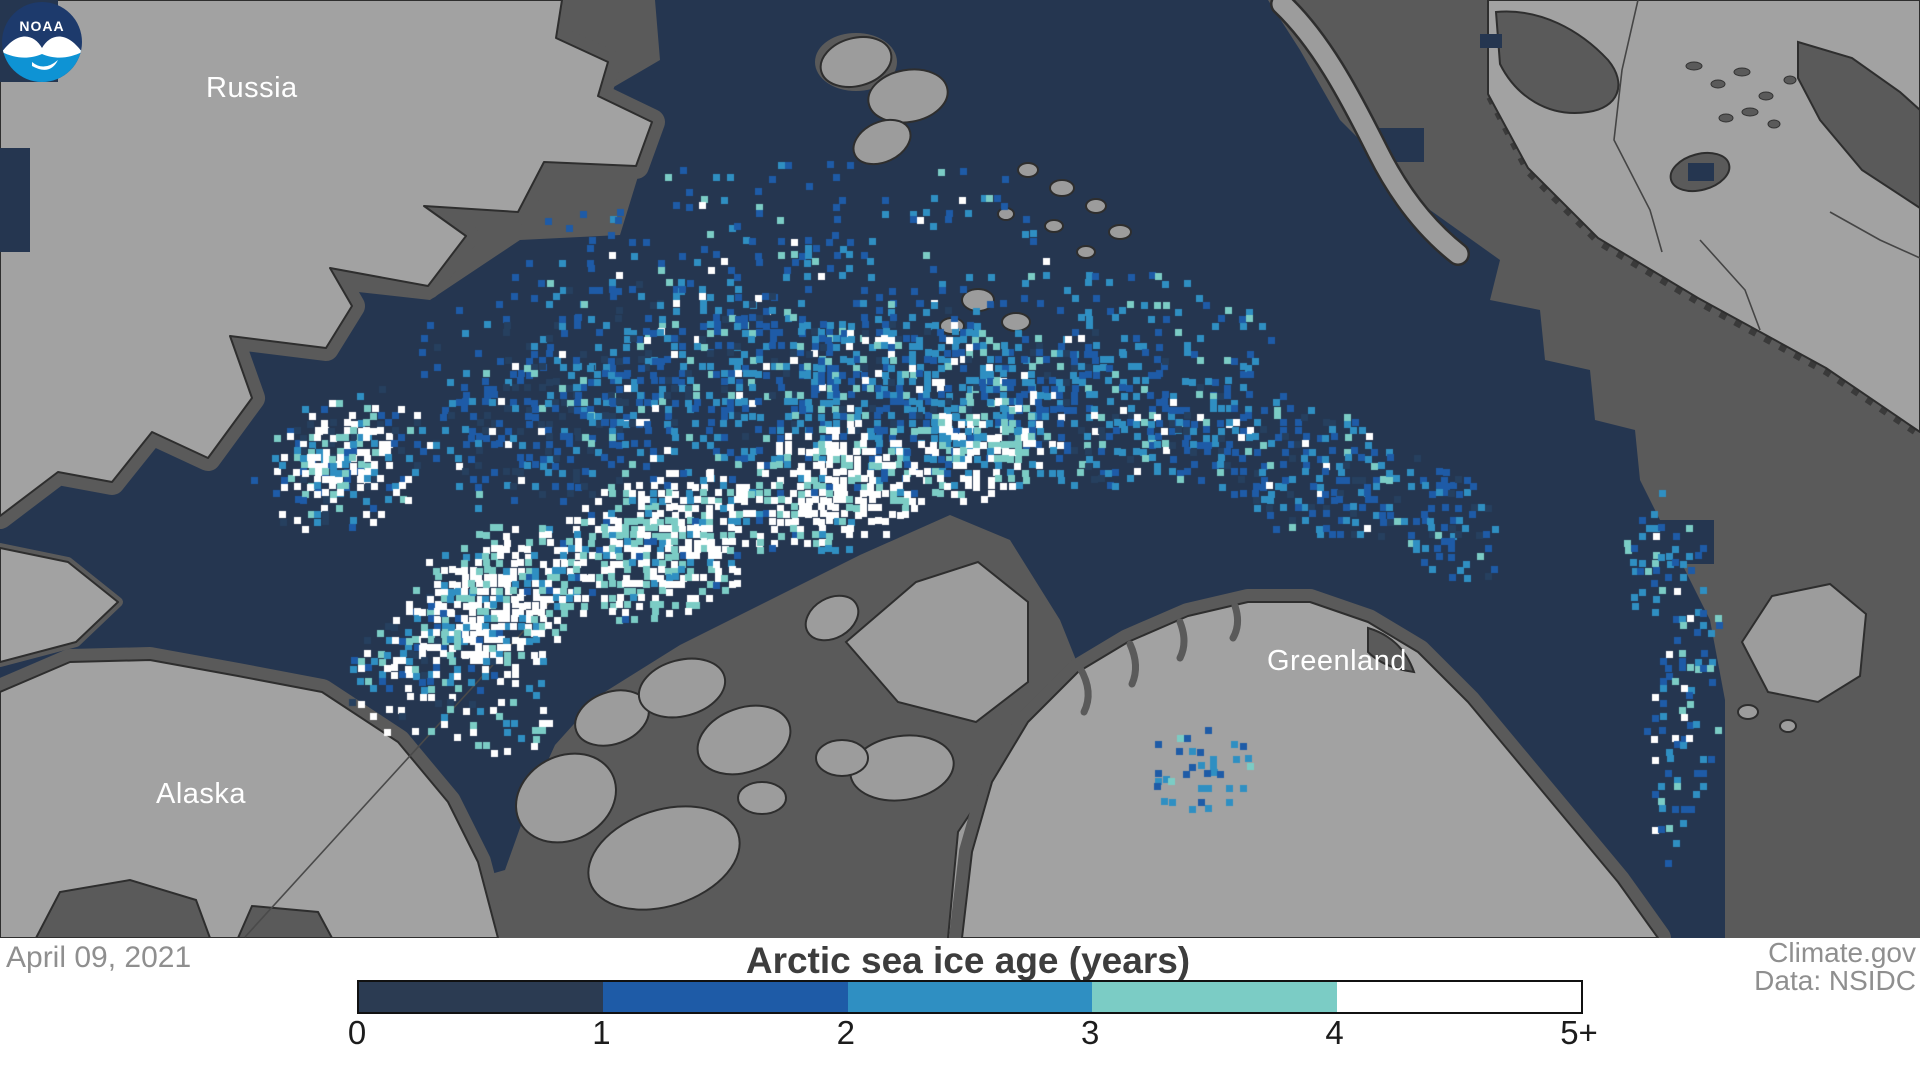  Describe the element at coordinates (1835, 980) in the screenshot. I see `credit-data-source: Data: NSIDC` at that location.